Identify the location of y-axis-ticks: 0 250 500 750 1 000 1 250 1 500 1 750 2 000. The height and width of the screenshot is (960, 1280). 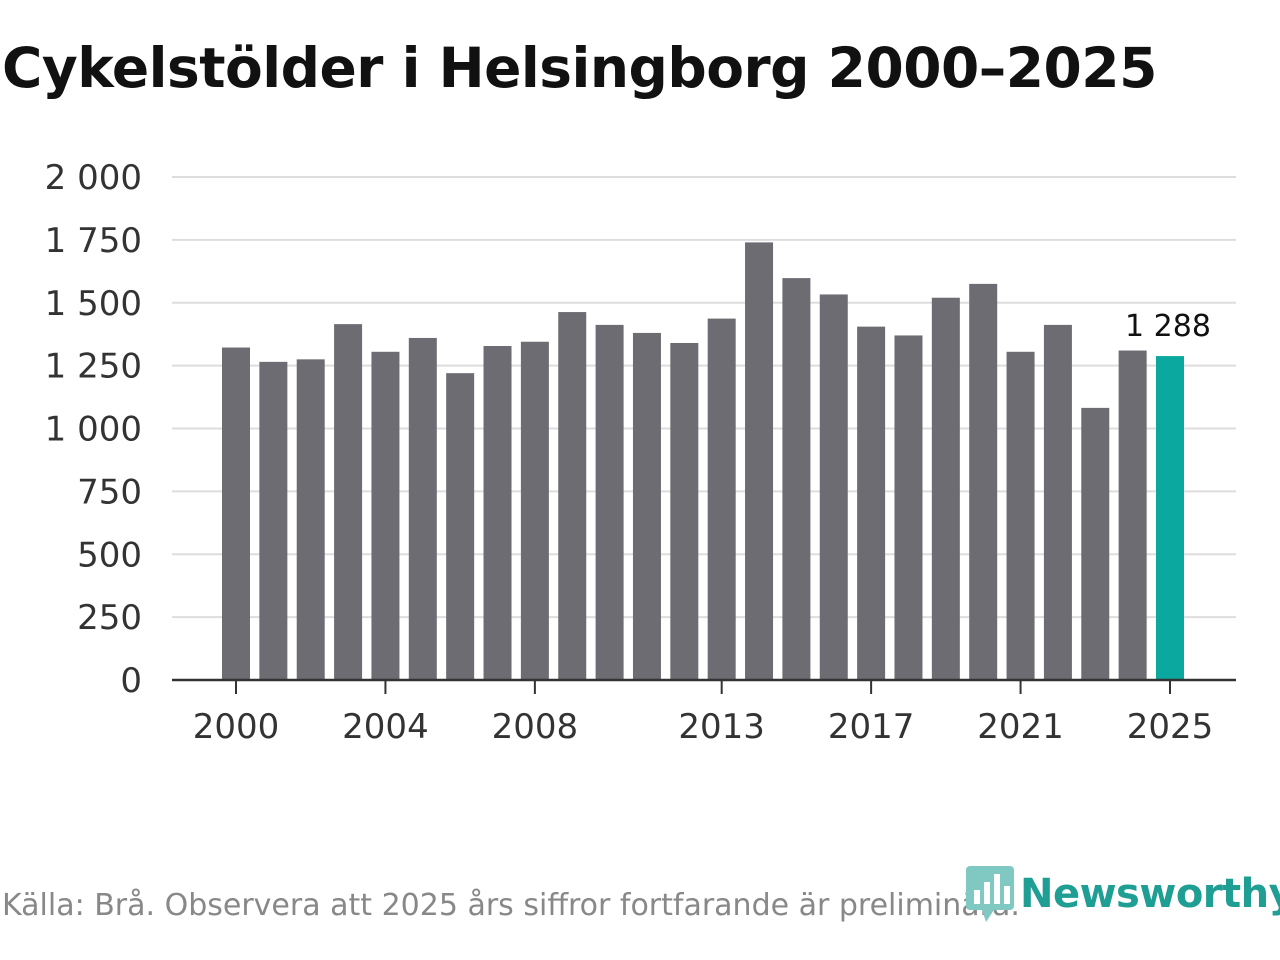
(93, 429).